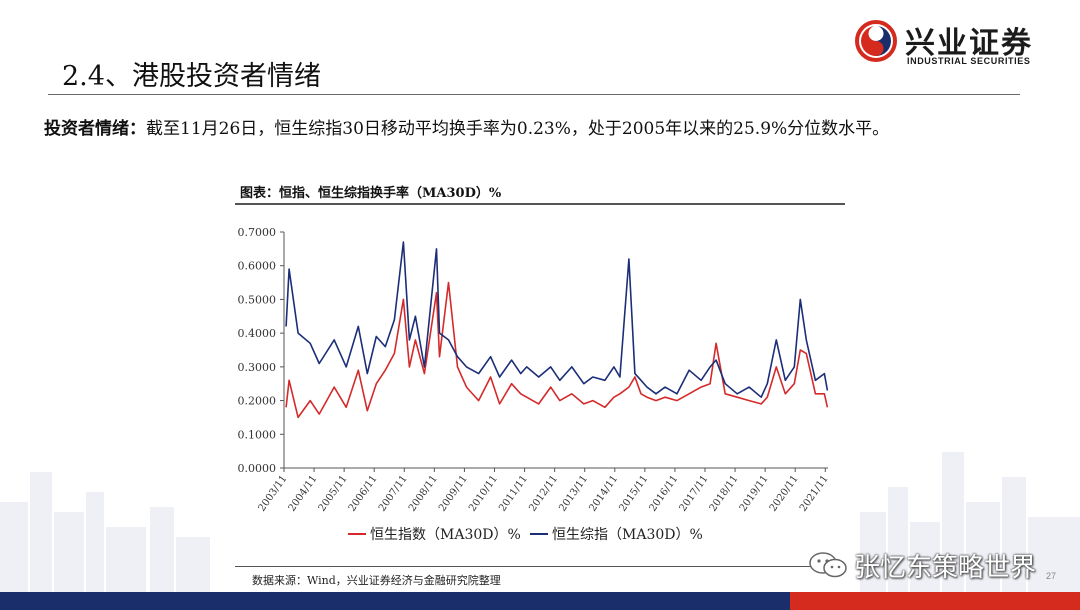 Image resolution: width=1080 pixels, height=610 pixels. What do you see at coordinates (534, 94) in the screenshot?
I see `title-divider` at bounding box center [534, 94].